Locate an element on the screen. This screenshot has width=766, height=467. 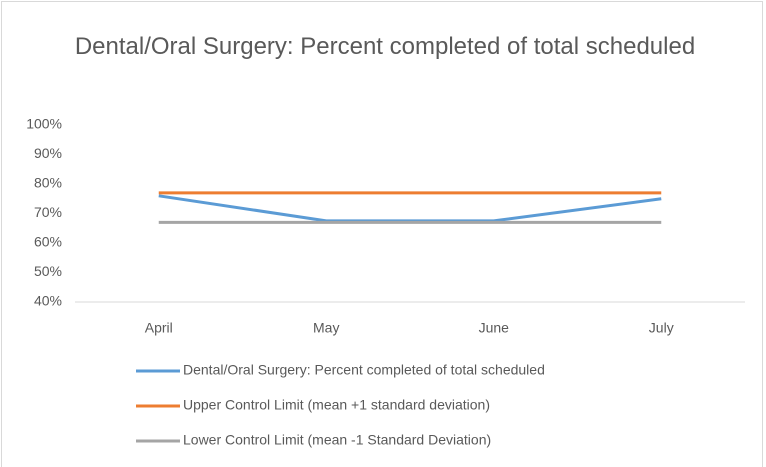
x-tick-label: May is located at coordinates (326, 328).